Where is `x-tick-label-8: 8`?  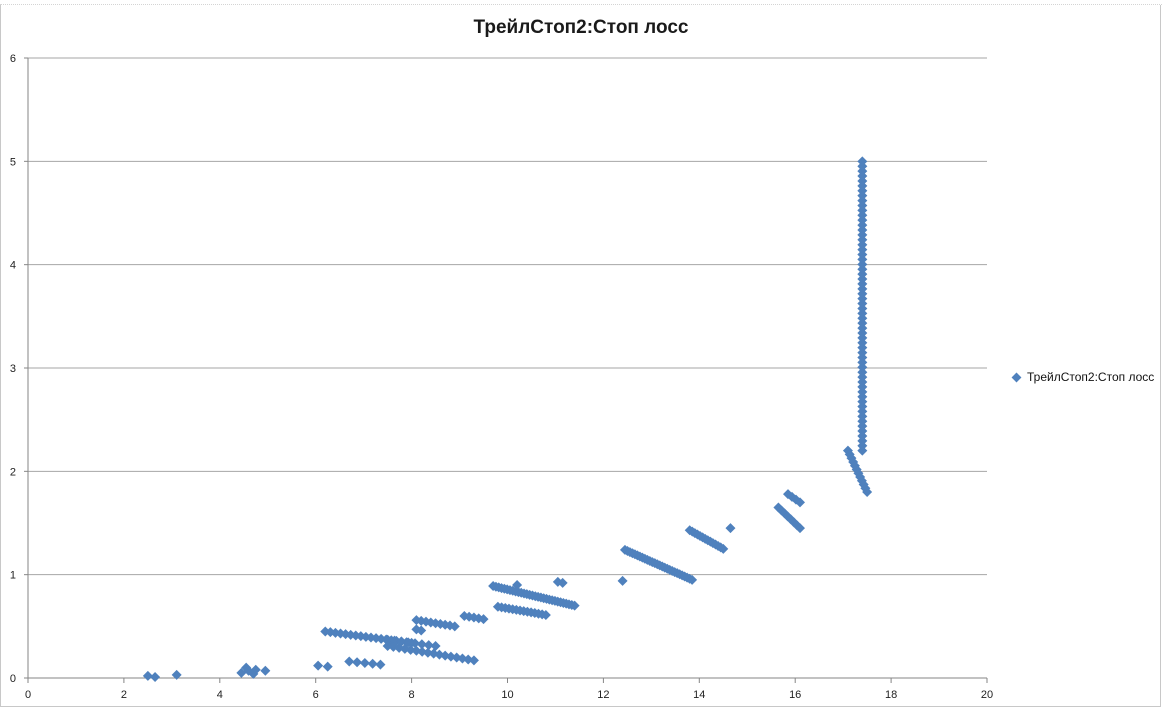
x-tick-label-8: 8 is located at coordinates (412, 695).